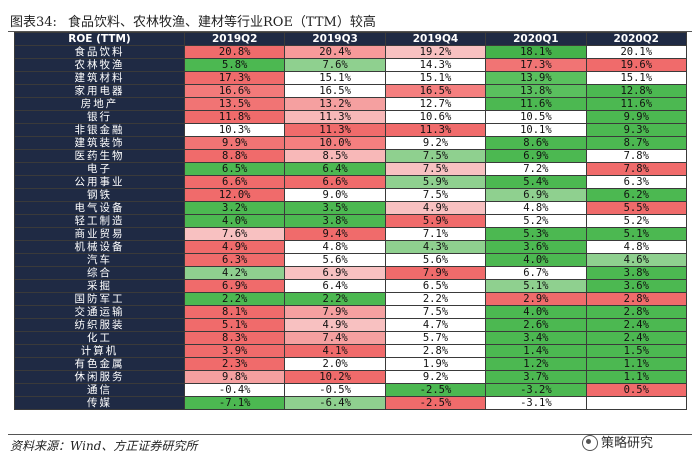  I want to click on roe-cell: 13.2%, so click(335, 104).